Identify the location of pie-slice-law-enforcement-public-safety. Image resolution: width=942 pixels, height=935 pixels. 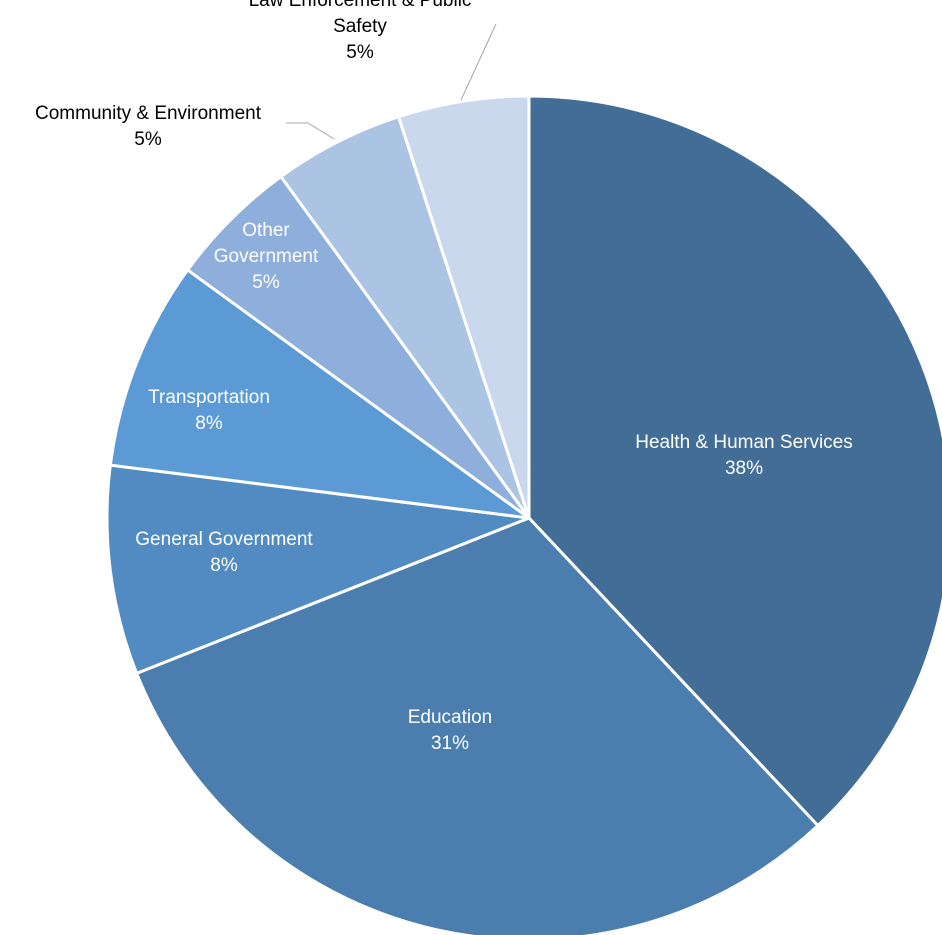
(463, 306).